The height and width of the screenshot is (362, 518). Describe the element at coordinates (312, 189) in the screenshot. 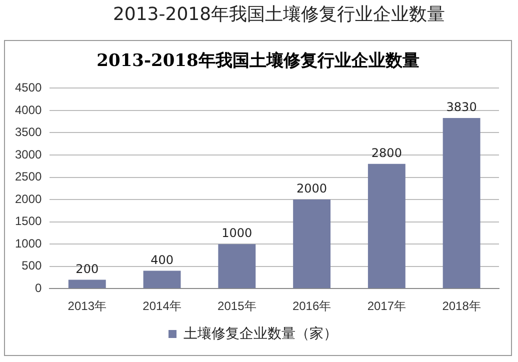

I see `data-label: 2000` at that location.